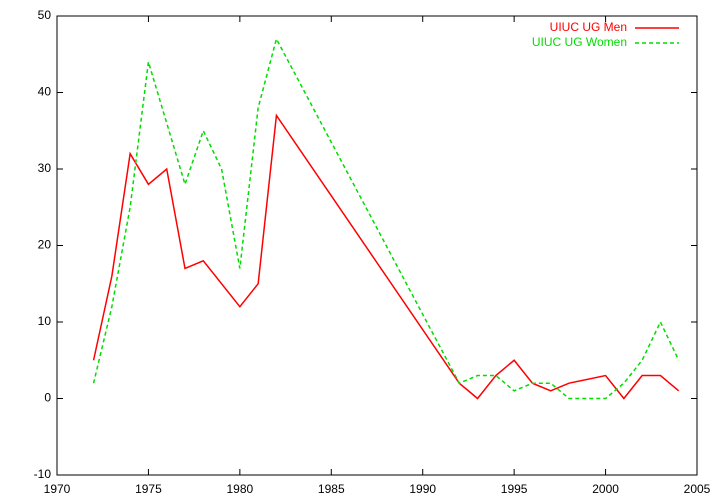  Describe the element at coordinates (331, 489) in the screenshot. I see `x-tick-label: 1985` at that location.